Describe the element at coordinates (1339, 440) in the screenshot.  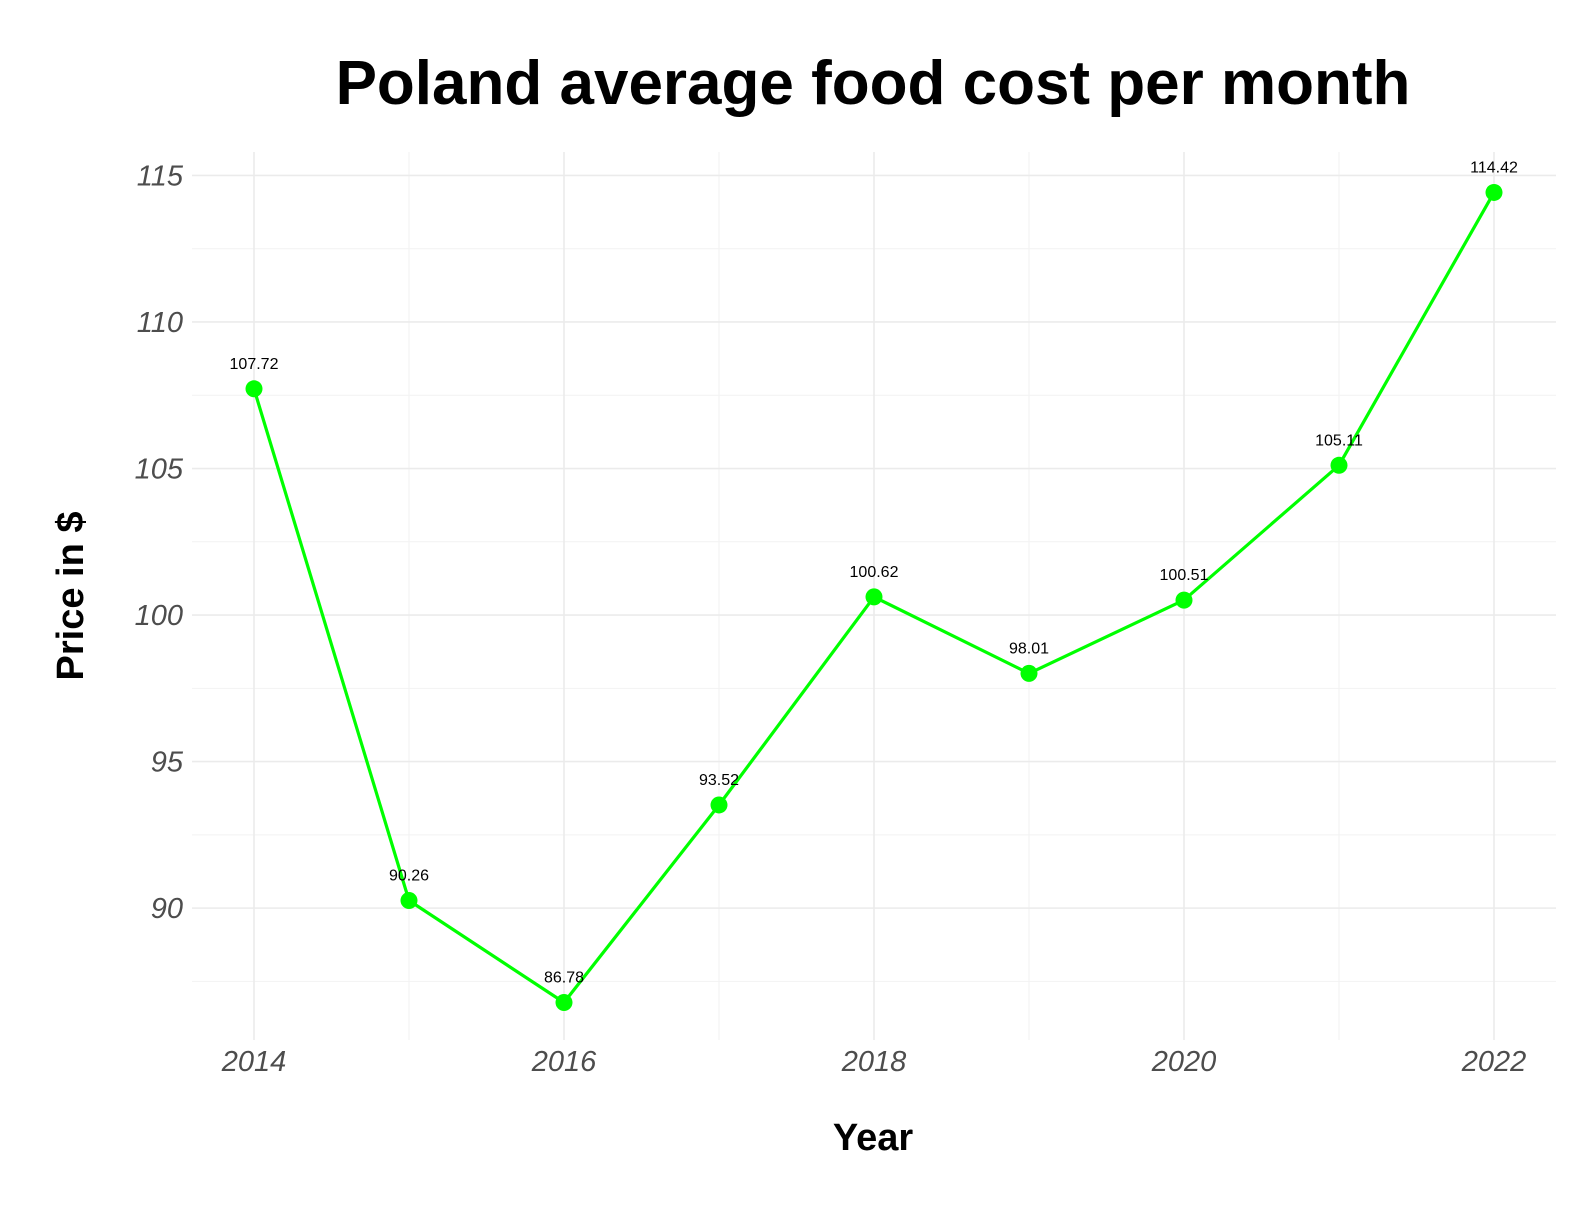
I see `data-label: 105.11` at that location.